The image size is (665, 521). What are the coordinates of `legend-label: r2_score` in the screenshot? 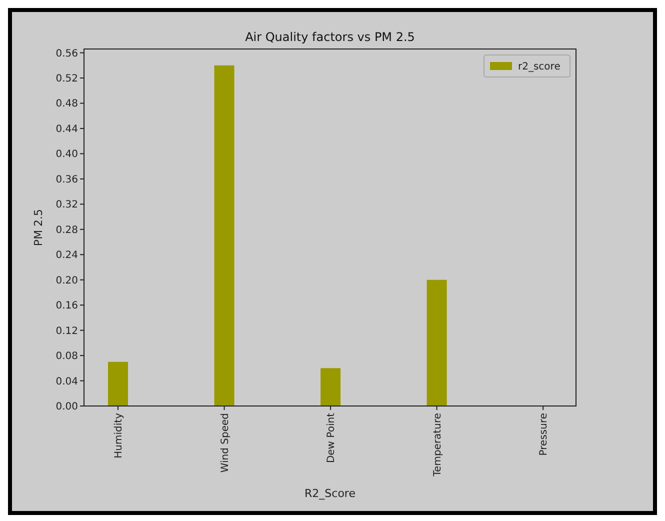 It's located at (539, 67).